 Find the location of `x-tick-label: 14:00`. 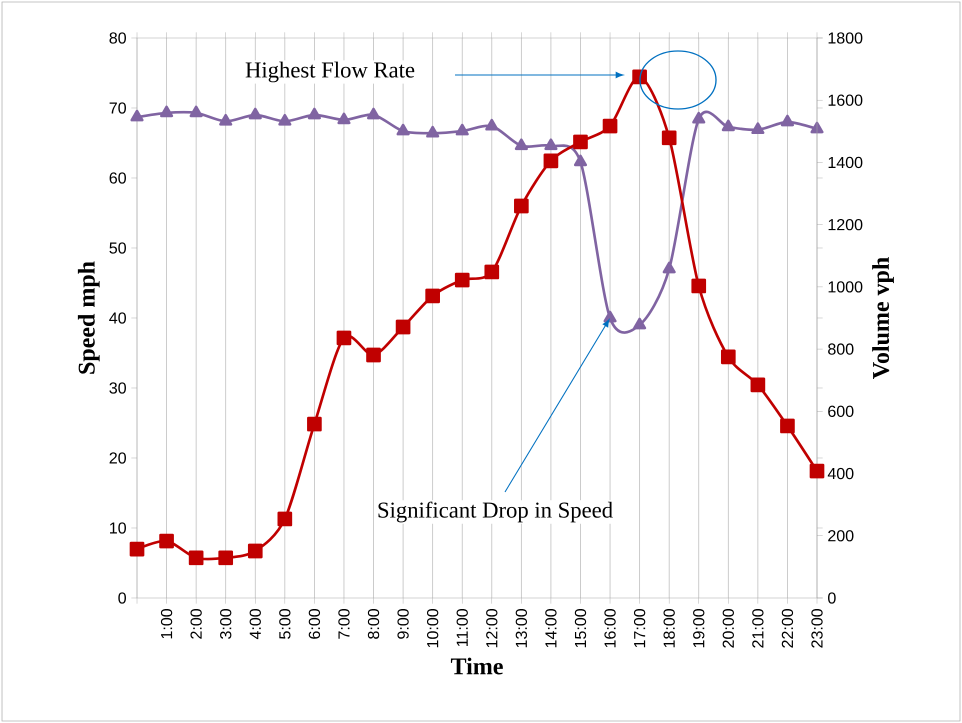

x-tick-label: 14:00 is located at coordinates (551, 628).